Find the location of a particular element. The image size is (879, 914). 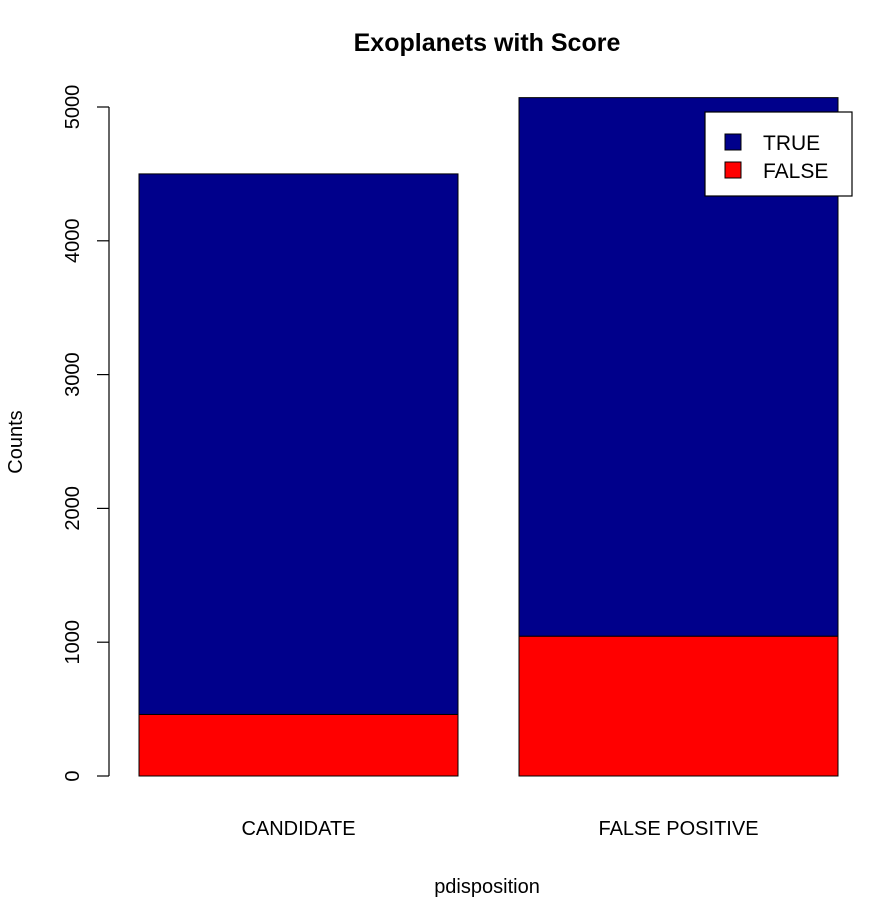

y-tick-label: 2000 is located at coordinates (73, 508).